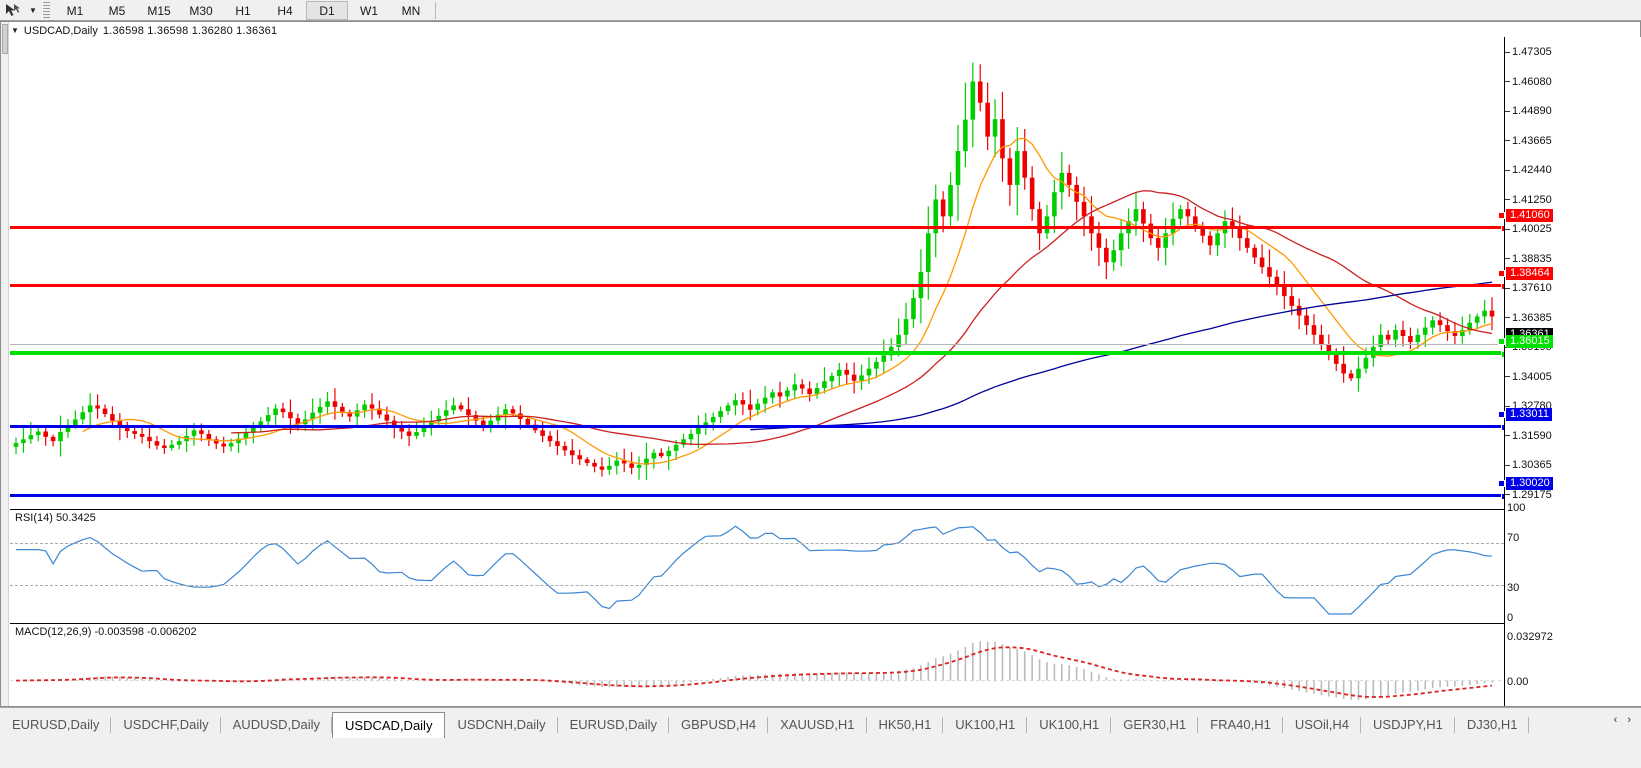  What do you see at coordinates (13, 10) in the screenshot?
I see `crosshair-cursor-icon` at bounding box center [13, 10].